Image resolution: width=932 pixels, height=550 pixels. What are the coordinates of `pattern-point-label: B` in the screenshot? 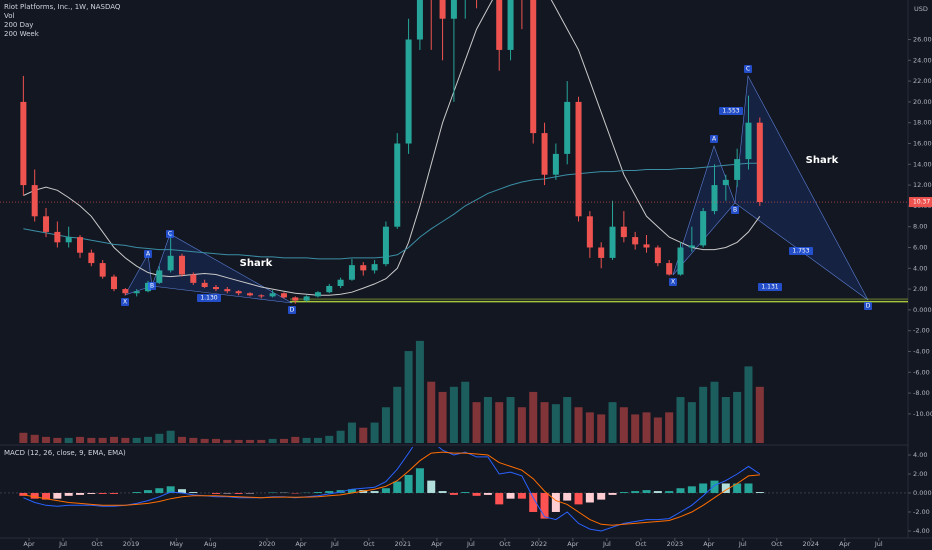 It's located at (735, 210).